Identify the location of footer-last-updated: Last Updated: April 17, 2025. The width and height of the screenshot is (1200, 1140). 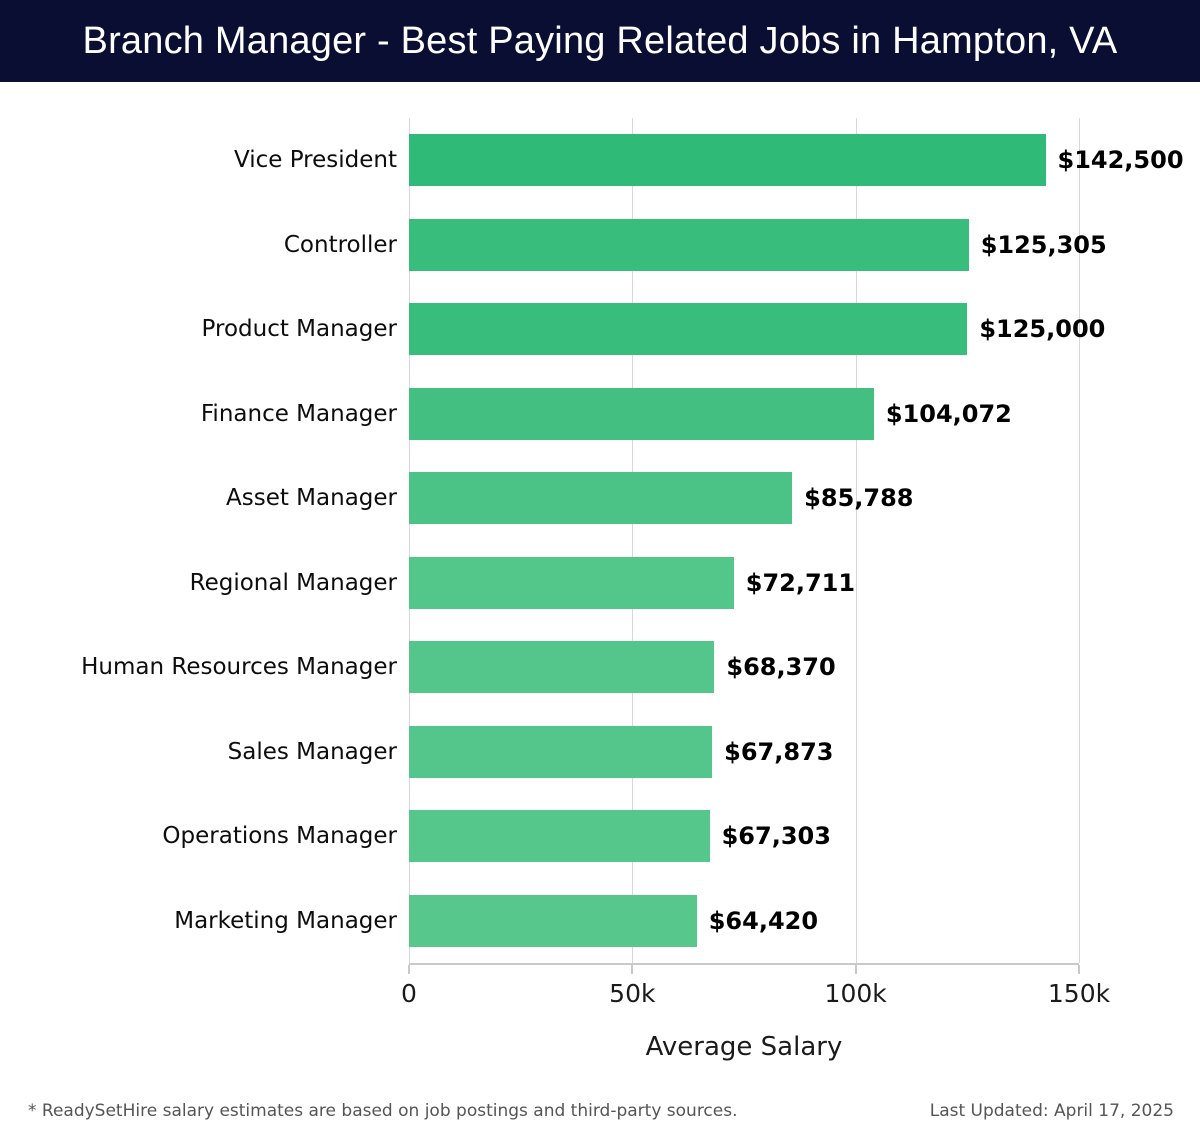
(1051, 1111).